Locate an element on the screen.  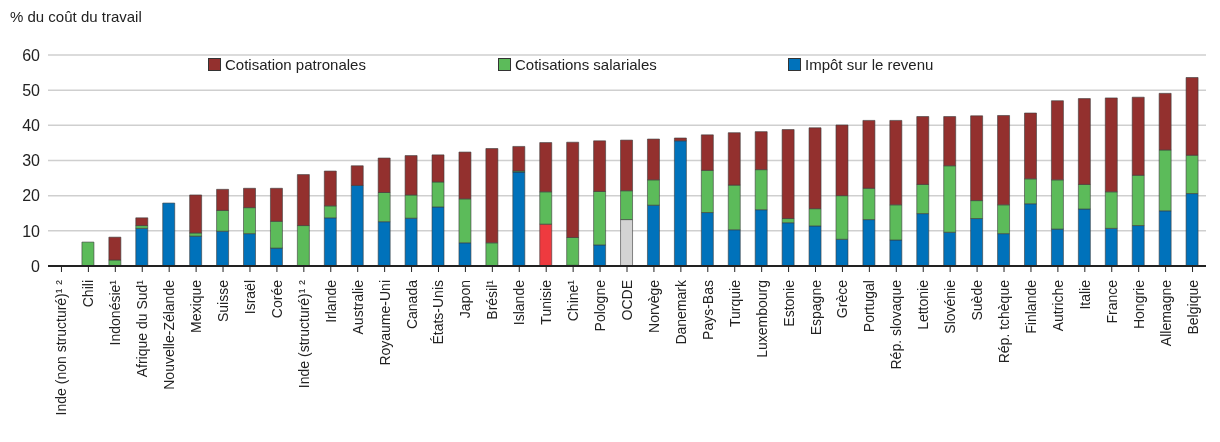
x-tick-label: Chine¹ is located at coordinates (573, 300).